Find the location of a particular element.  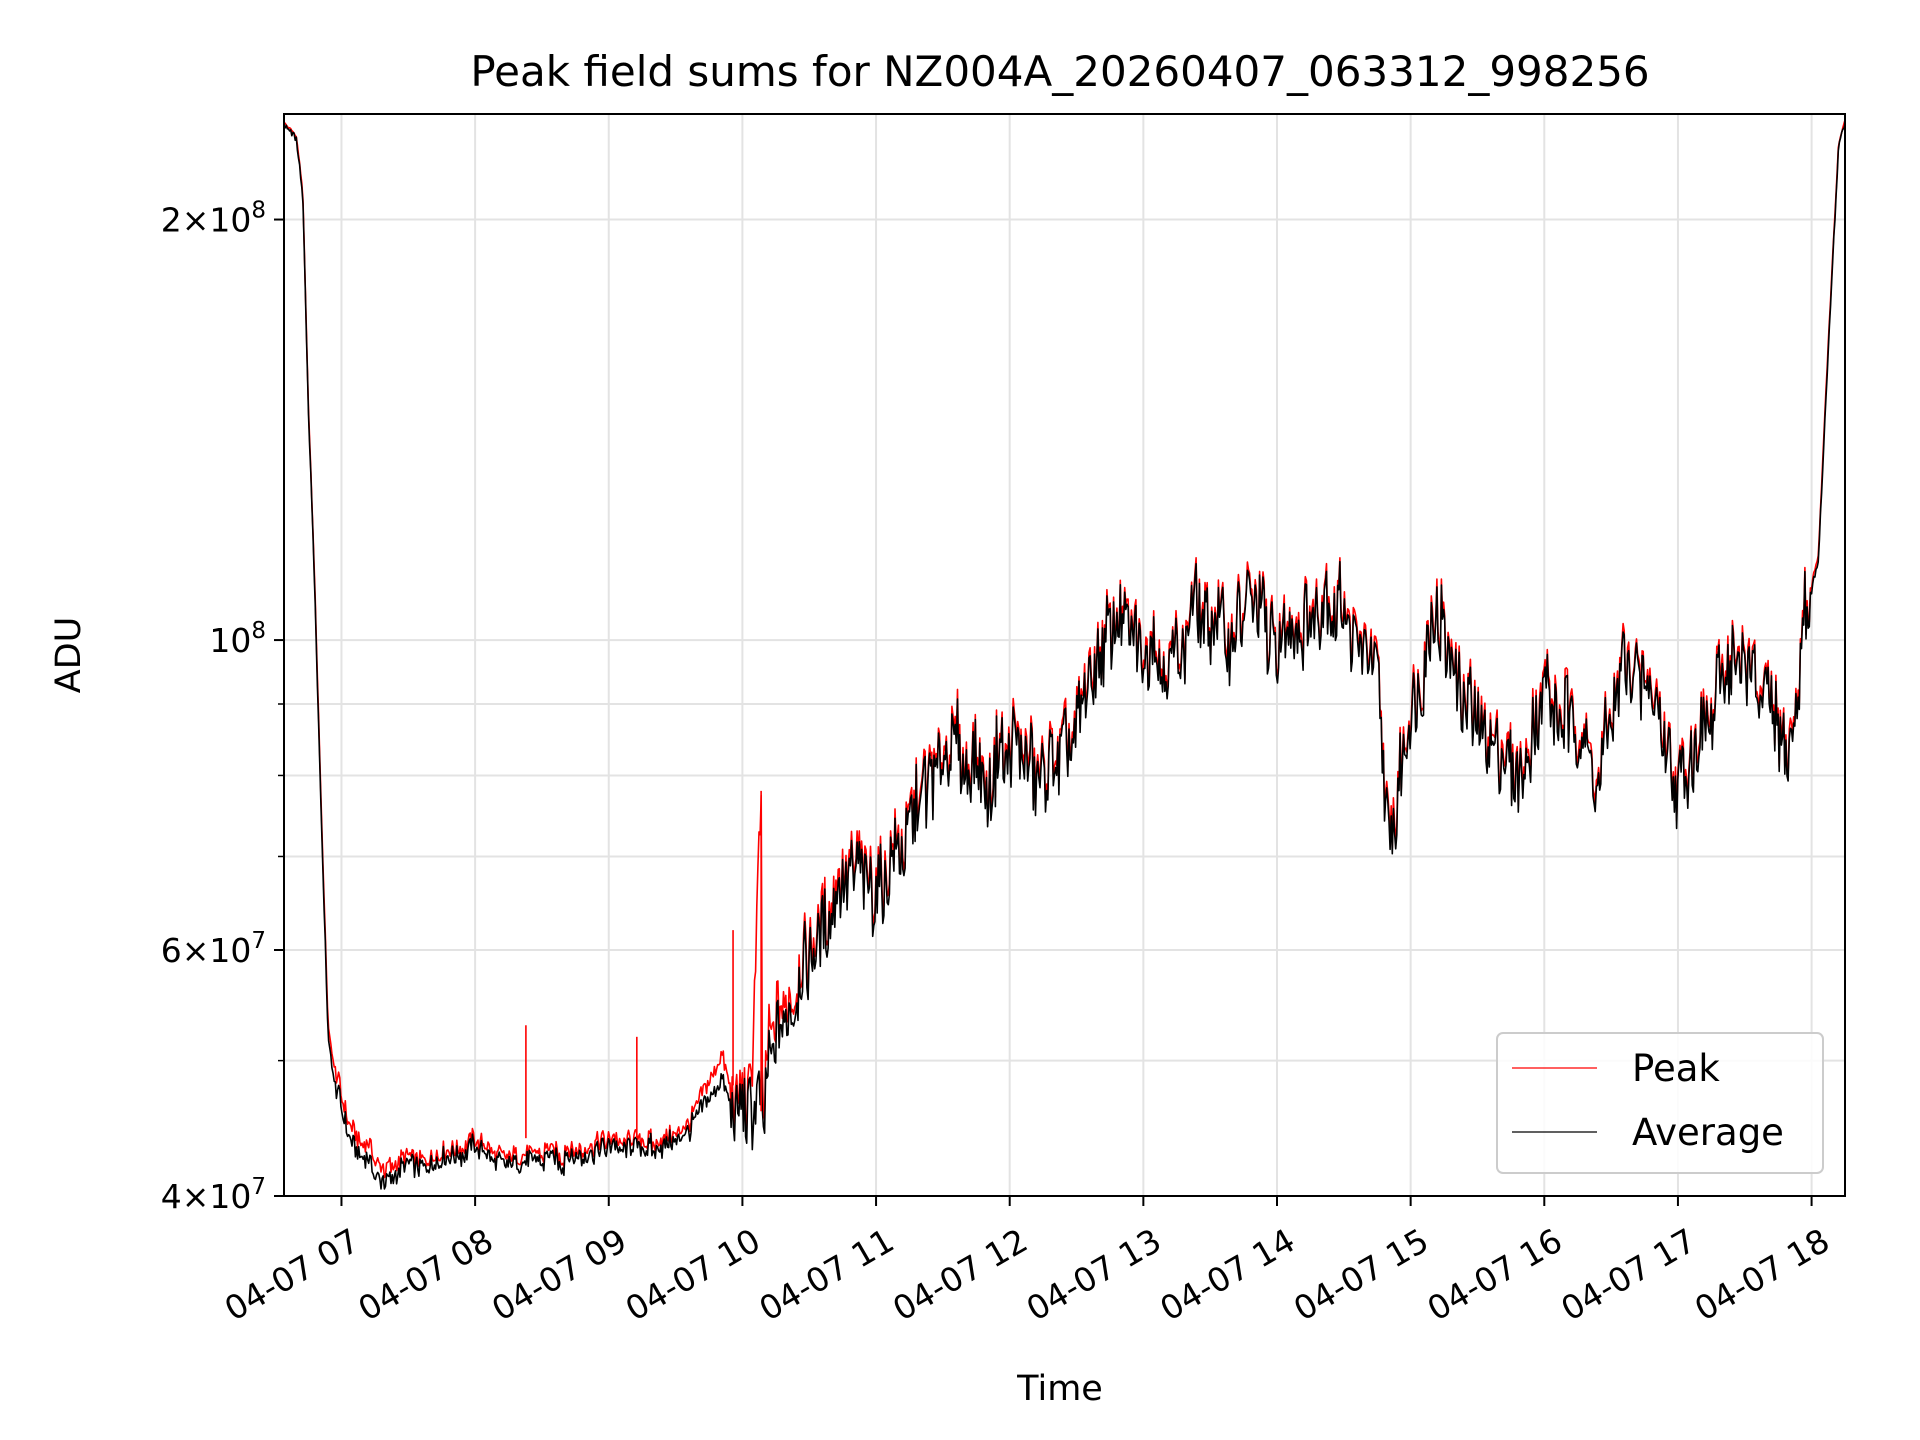

y-tick-label: 4×107 is located at coordinates (213, 1195).